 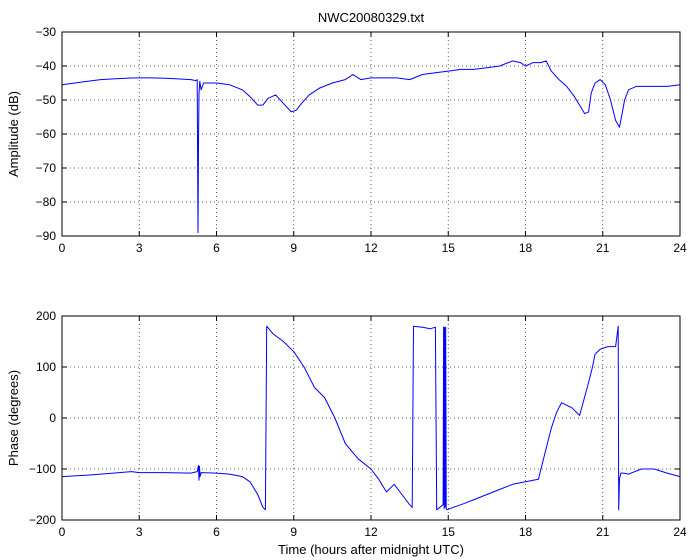 I want to click on y-tick-label: −60, so click(x=46, y=134).